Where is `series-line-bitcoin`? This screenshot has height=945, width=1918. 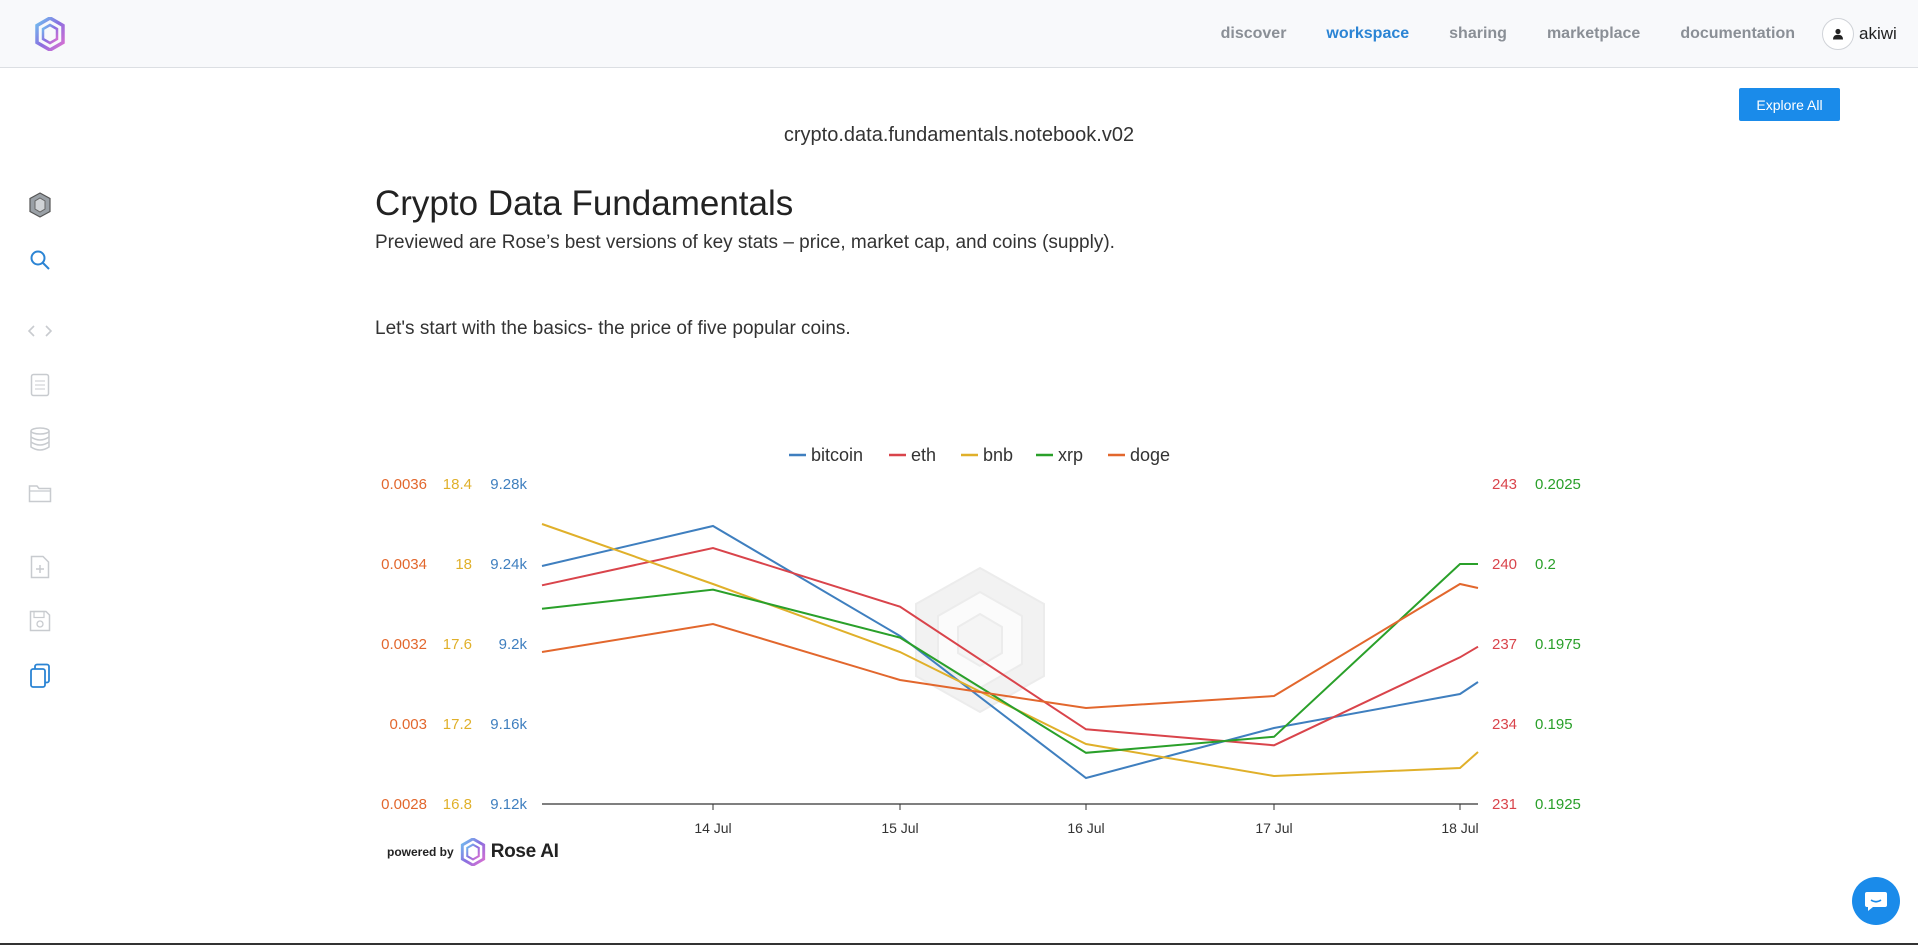
series-line-bitcoin is located at coordinates (1010, 652).